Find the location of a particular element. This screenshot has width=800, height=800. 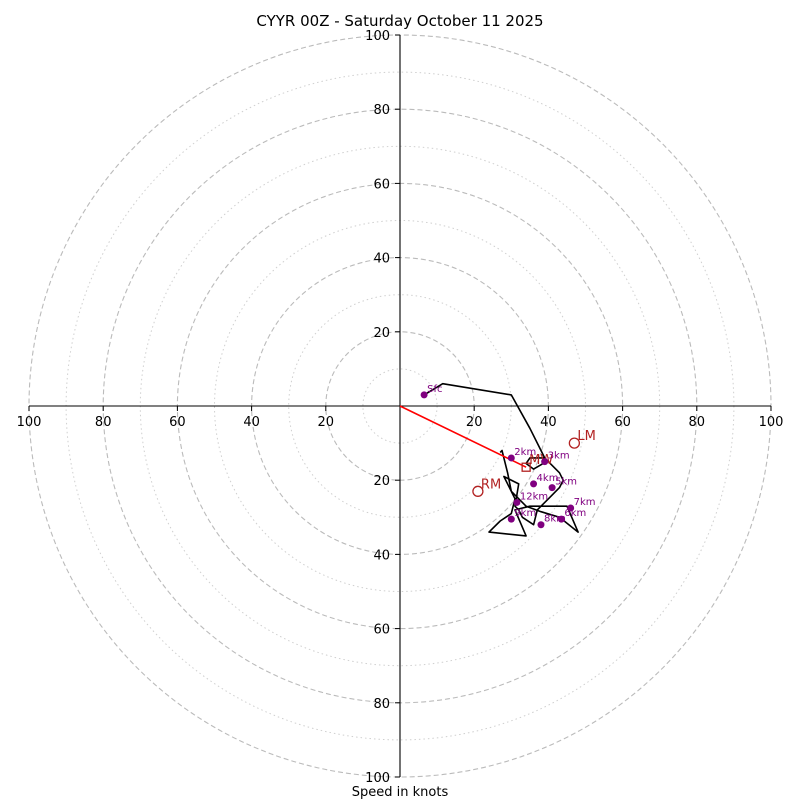

mean-wind-marker is located at coordinates (526, 467).